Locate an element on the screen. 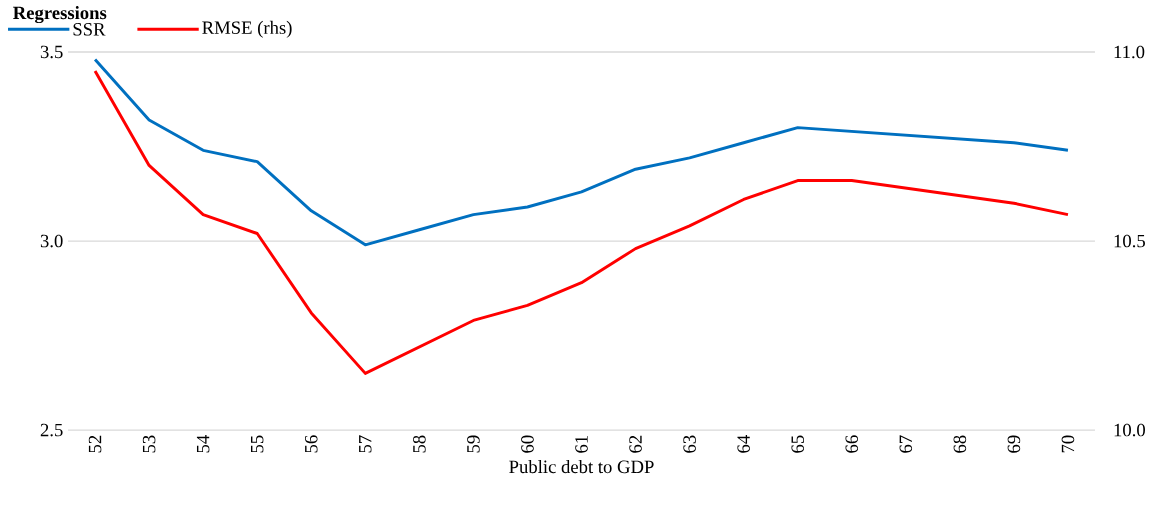  x-tick-label: 61 is located at coordinates (581, 444).